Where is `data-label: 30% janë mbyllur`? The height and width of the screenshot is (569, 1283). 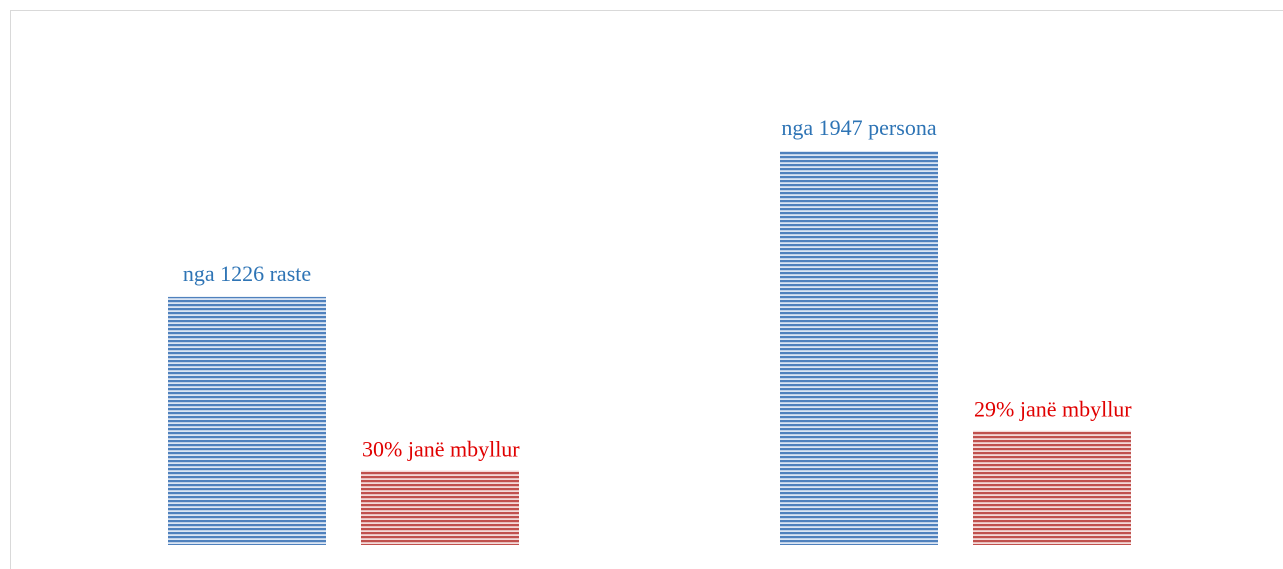 data-label: 30% janë mbyllur is located at coordinates (441, 449).